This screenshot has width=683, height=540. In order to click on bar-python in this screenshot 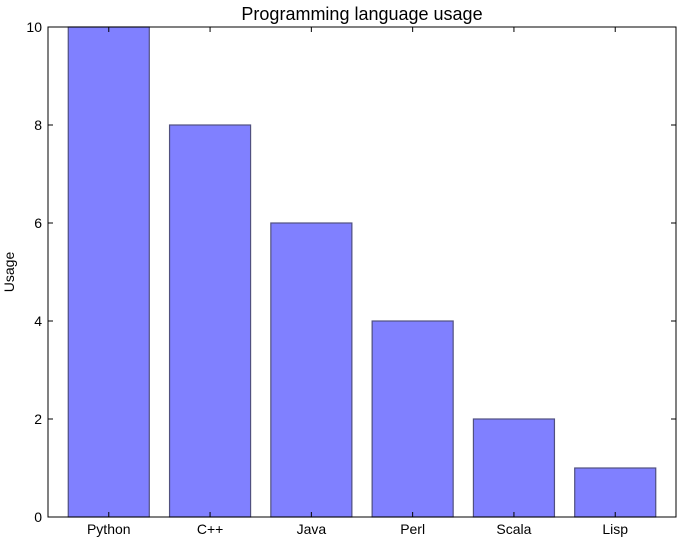, I will do `click(108, 272)`.